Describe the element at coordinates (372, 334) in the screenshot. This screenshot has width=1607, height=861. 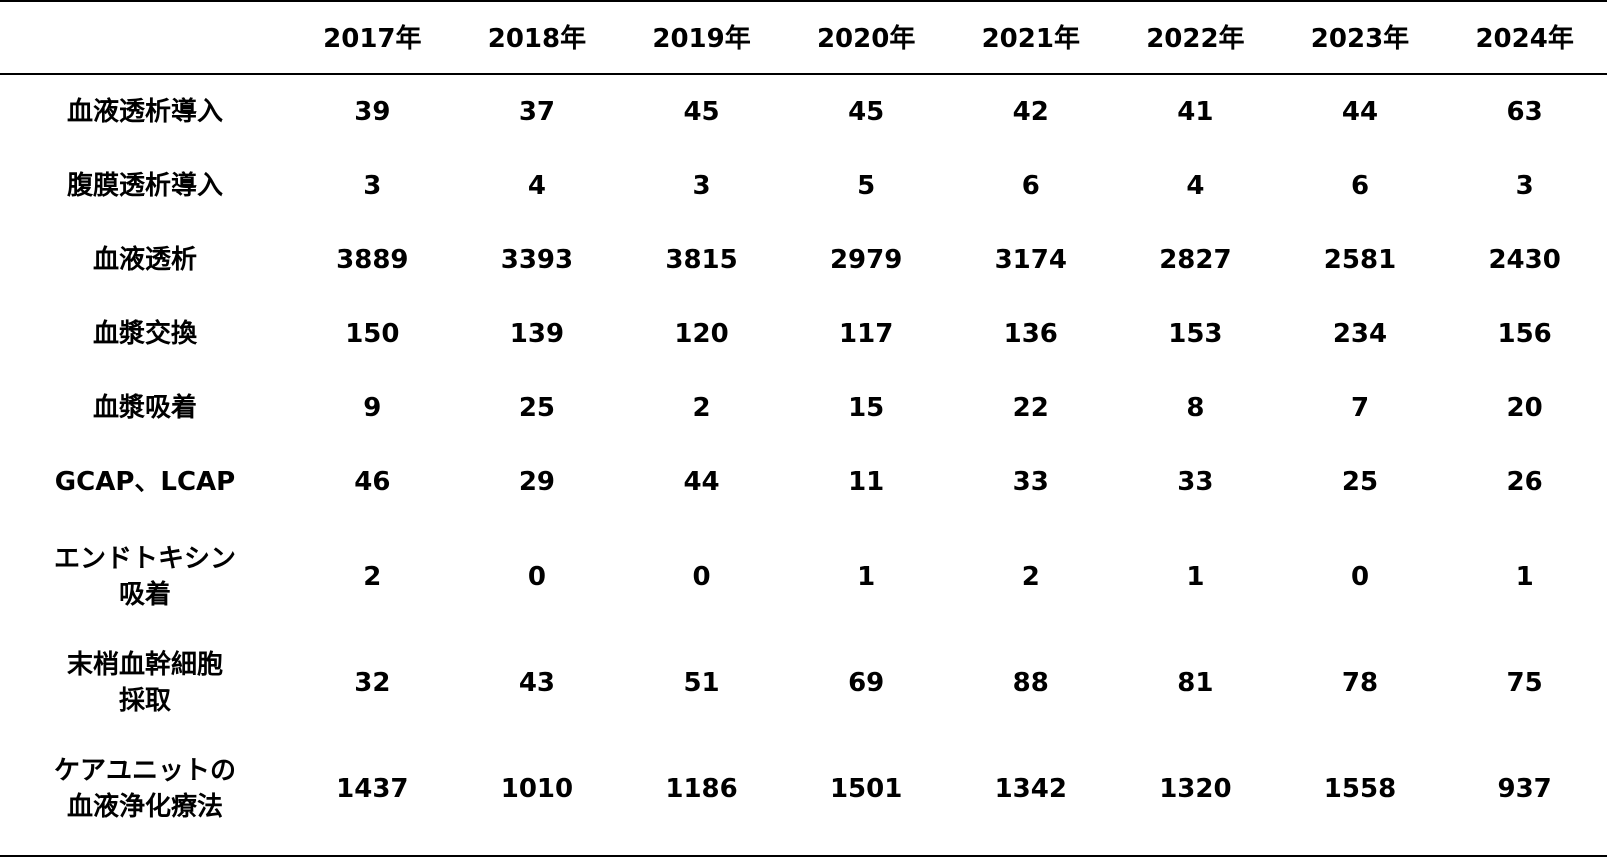
I see `value-cell: 150` at that location.